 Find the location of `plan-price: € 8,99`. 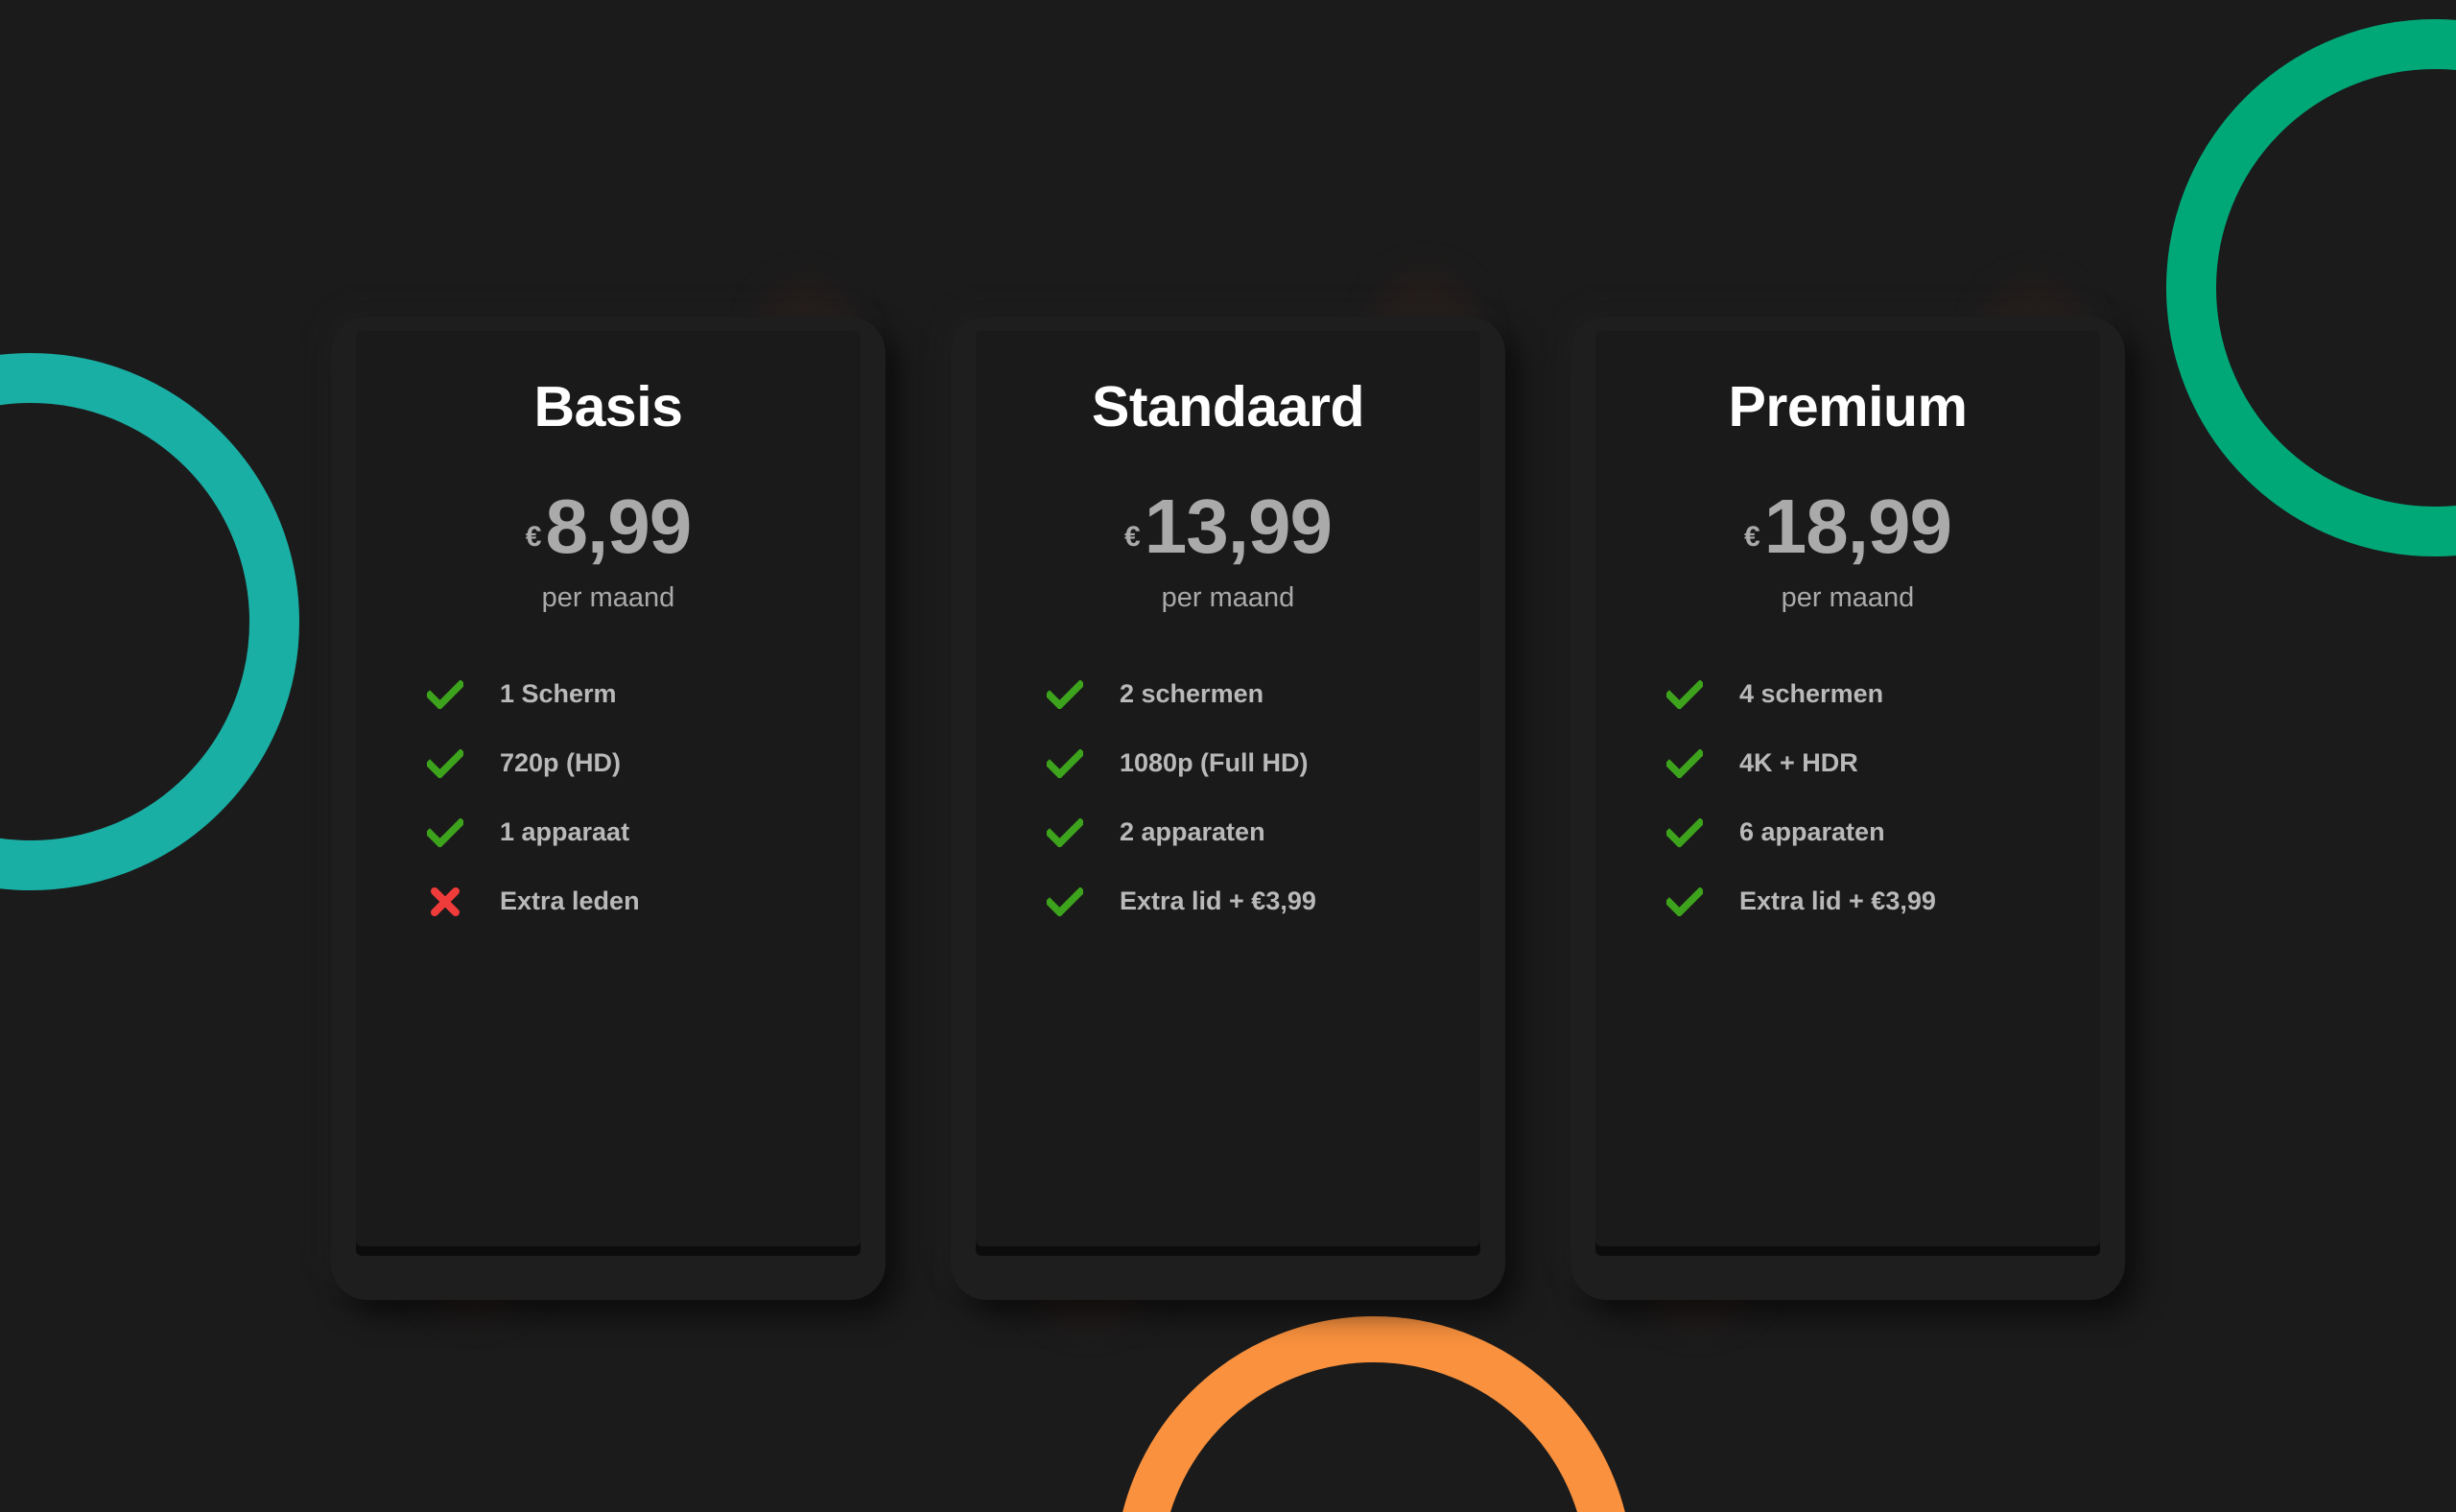

plan-price: € 8,99 is located at coordinates (608, 526).